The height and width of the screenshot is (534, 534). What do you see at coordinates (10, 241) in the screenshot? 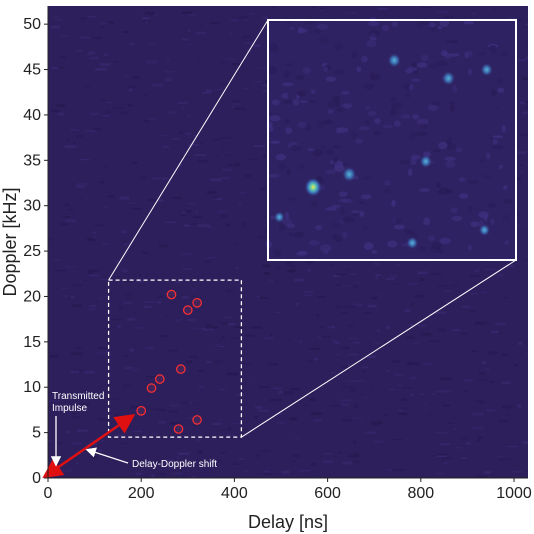
I see `y-axis-label: Doppler [kHz]` at bounding box center [10, 241].